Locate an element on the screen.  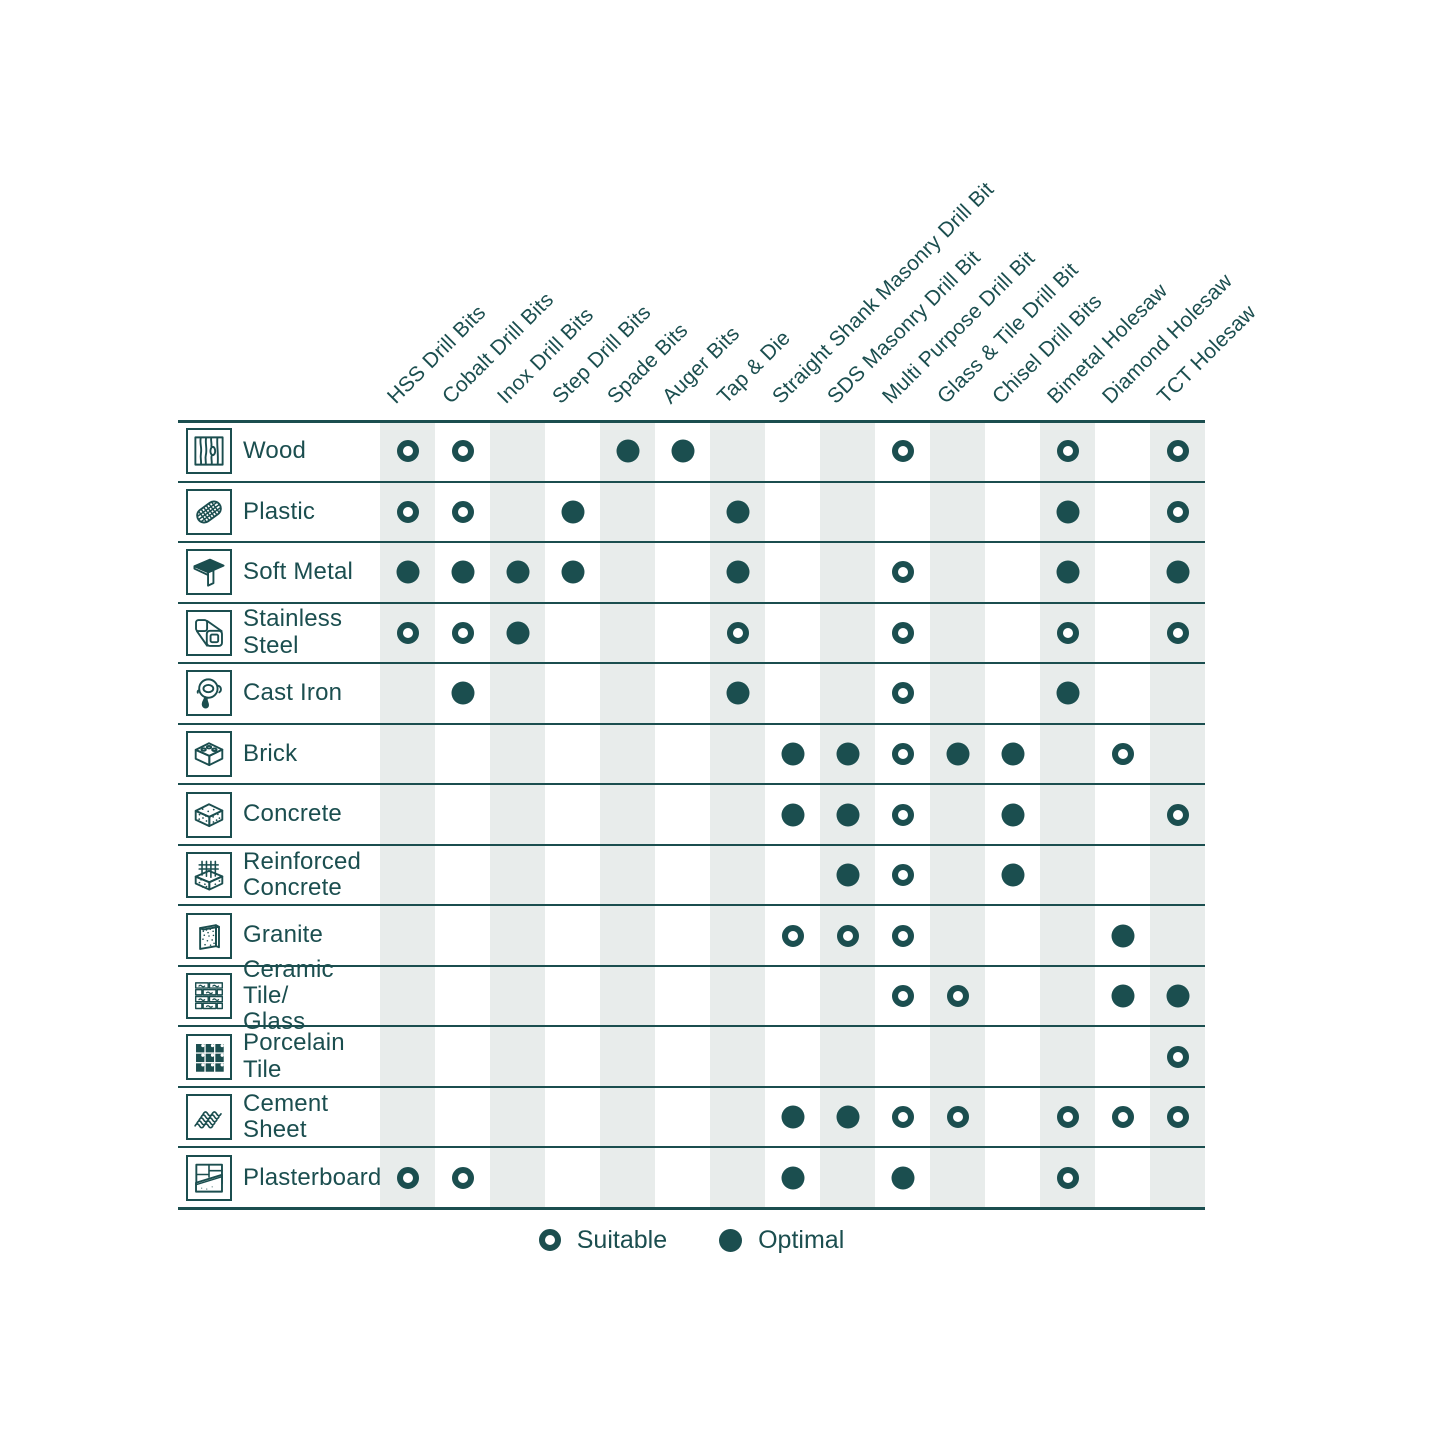
legend-suitable: Suitable is located at coordinates (603, 1240).